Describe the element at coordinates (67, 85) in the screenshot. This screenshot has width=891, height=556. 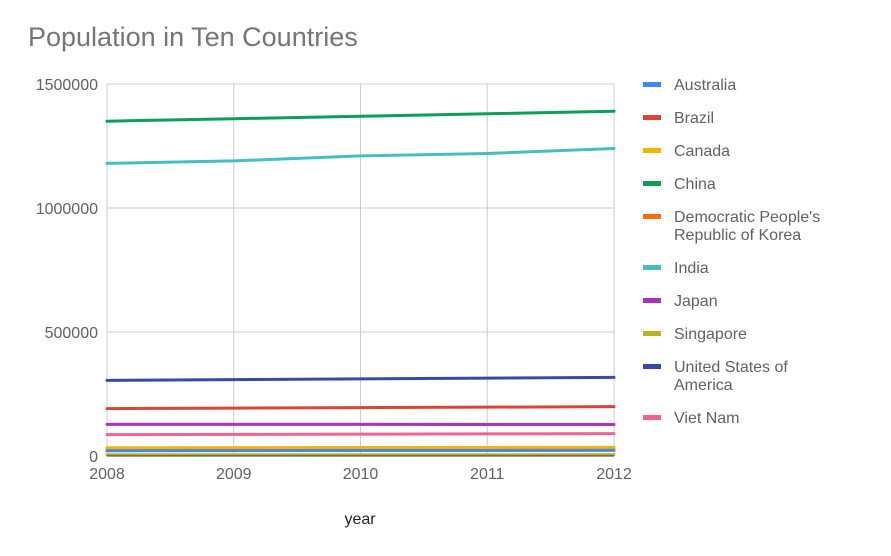
I see `y-tick-label: 1500000` at that location.